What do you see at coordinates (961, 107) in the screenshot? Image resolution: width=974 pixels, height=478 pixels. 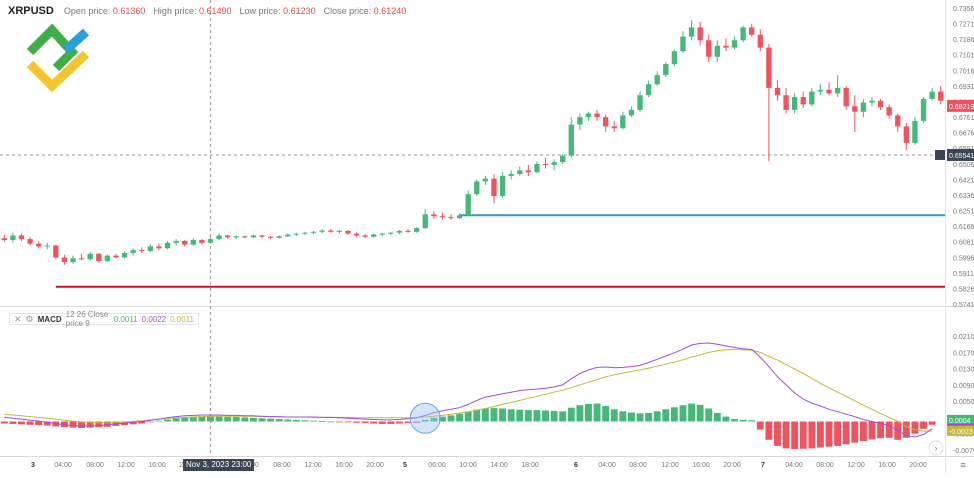 I see `last-price-label: 0.68219` at bounding box center [961, 107].